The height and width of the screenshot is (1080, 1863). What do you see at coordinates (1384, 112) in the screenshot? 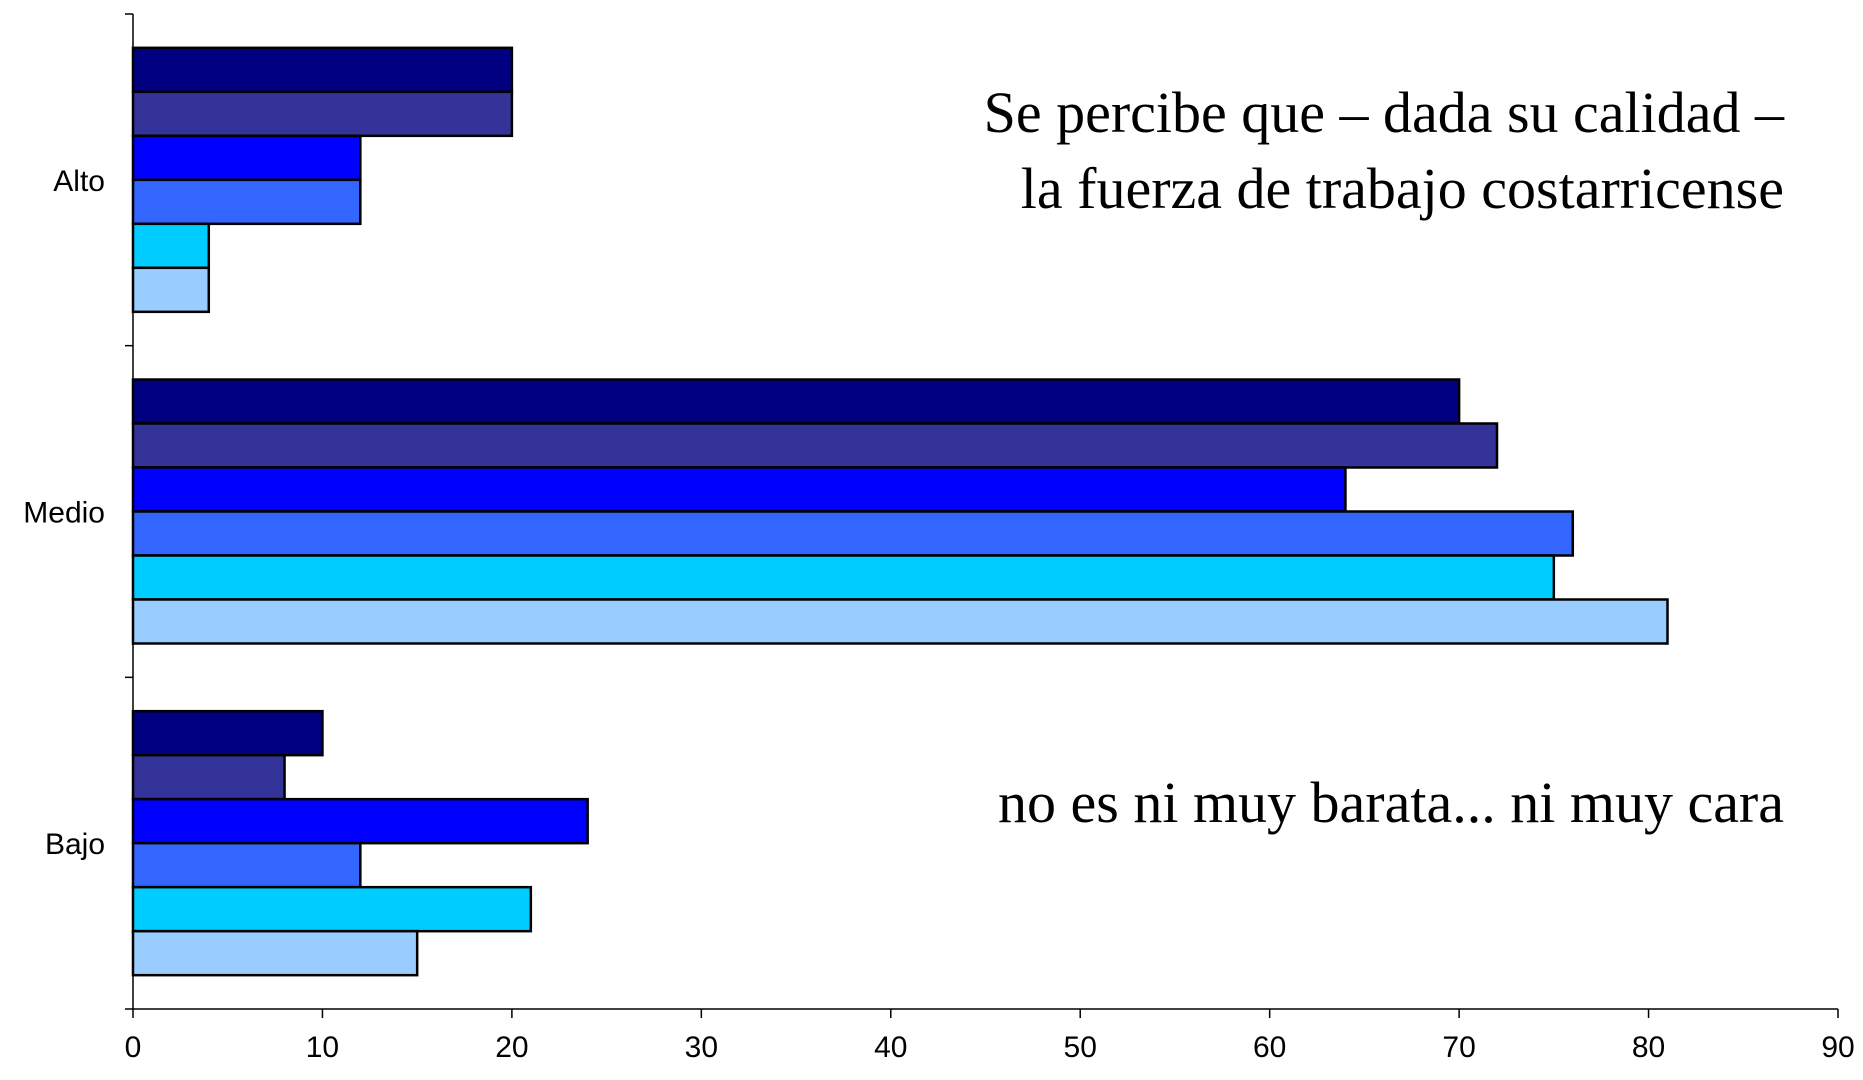
I see `annotation: Se percibe que – dada su calidad –` at bounding box center [1384, 112].